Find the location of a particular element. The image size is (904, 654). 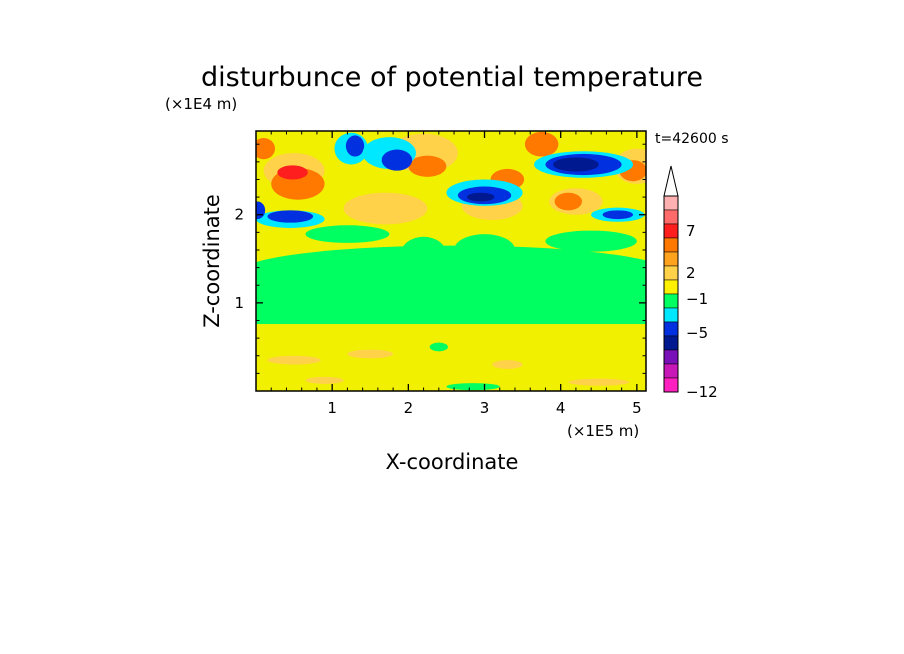

y-scale-label: (×1E4 m) is located at coordinates (201, 104).